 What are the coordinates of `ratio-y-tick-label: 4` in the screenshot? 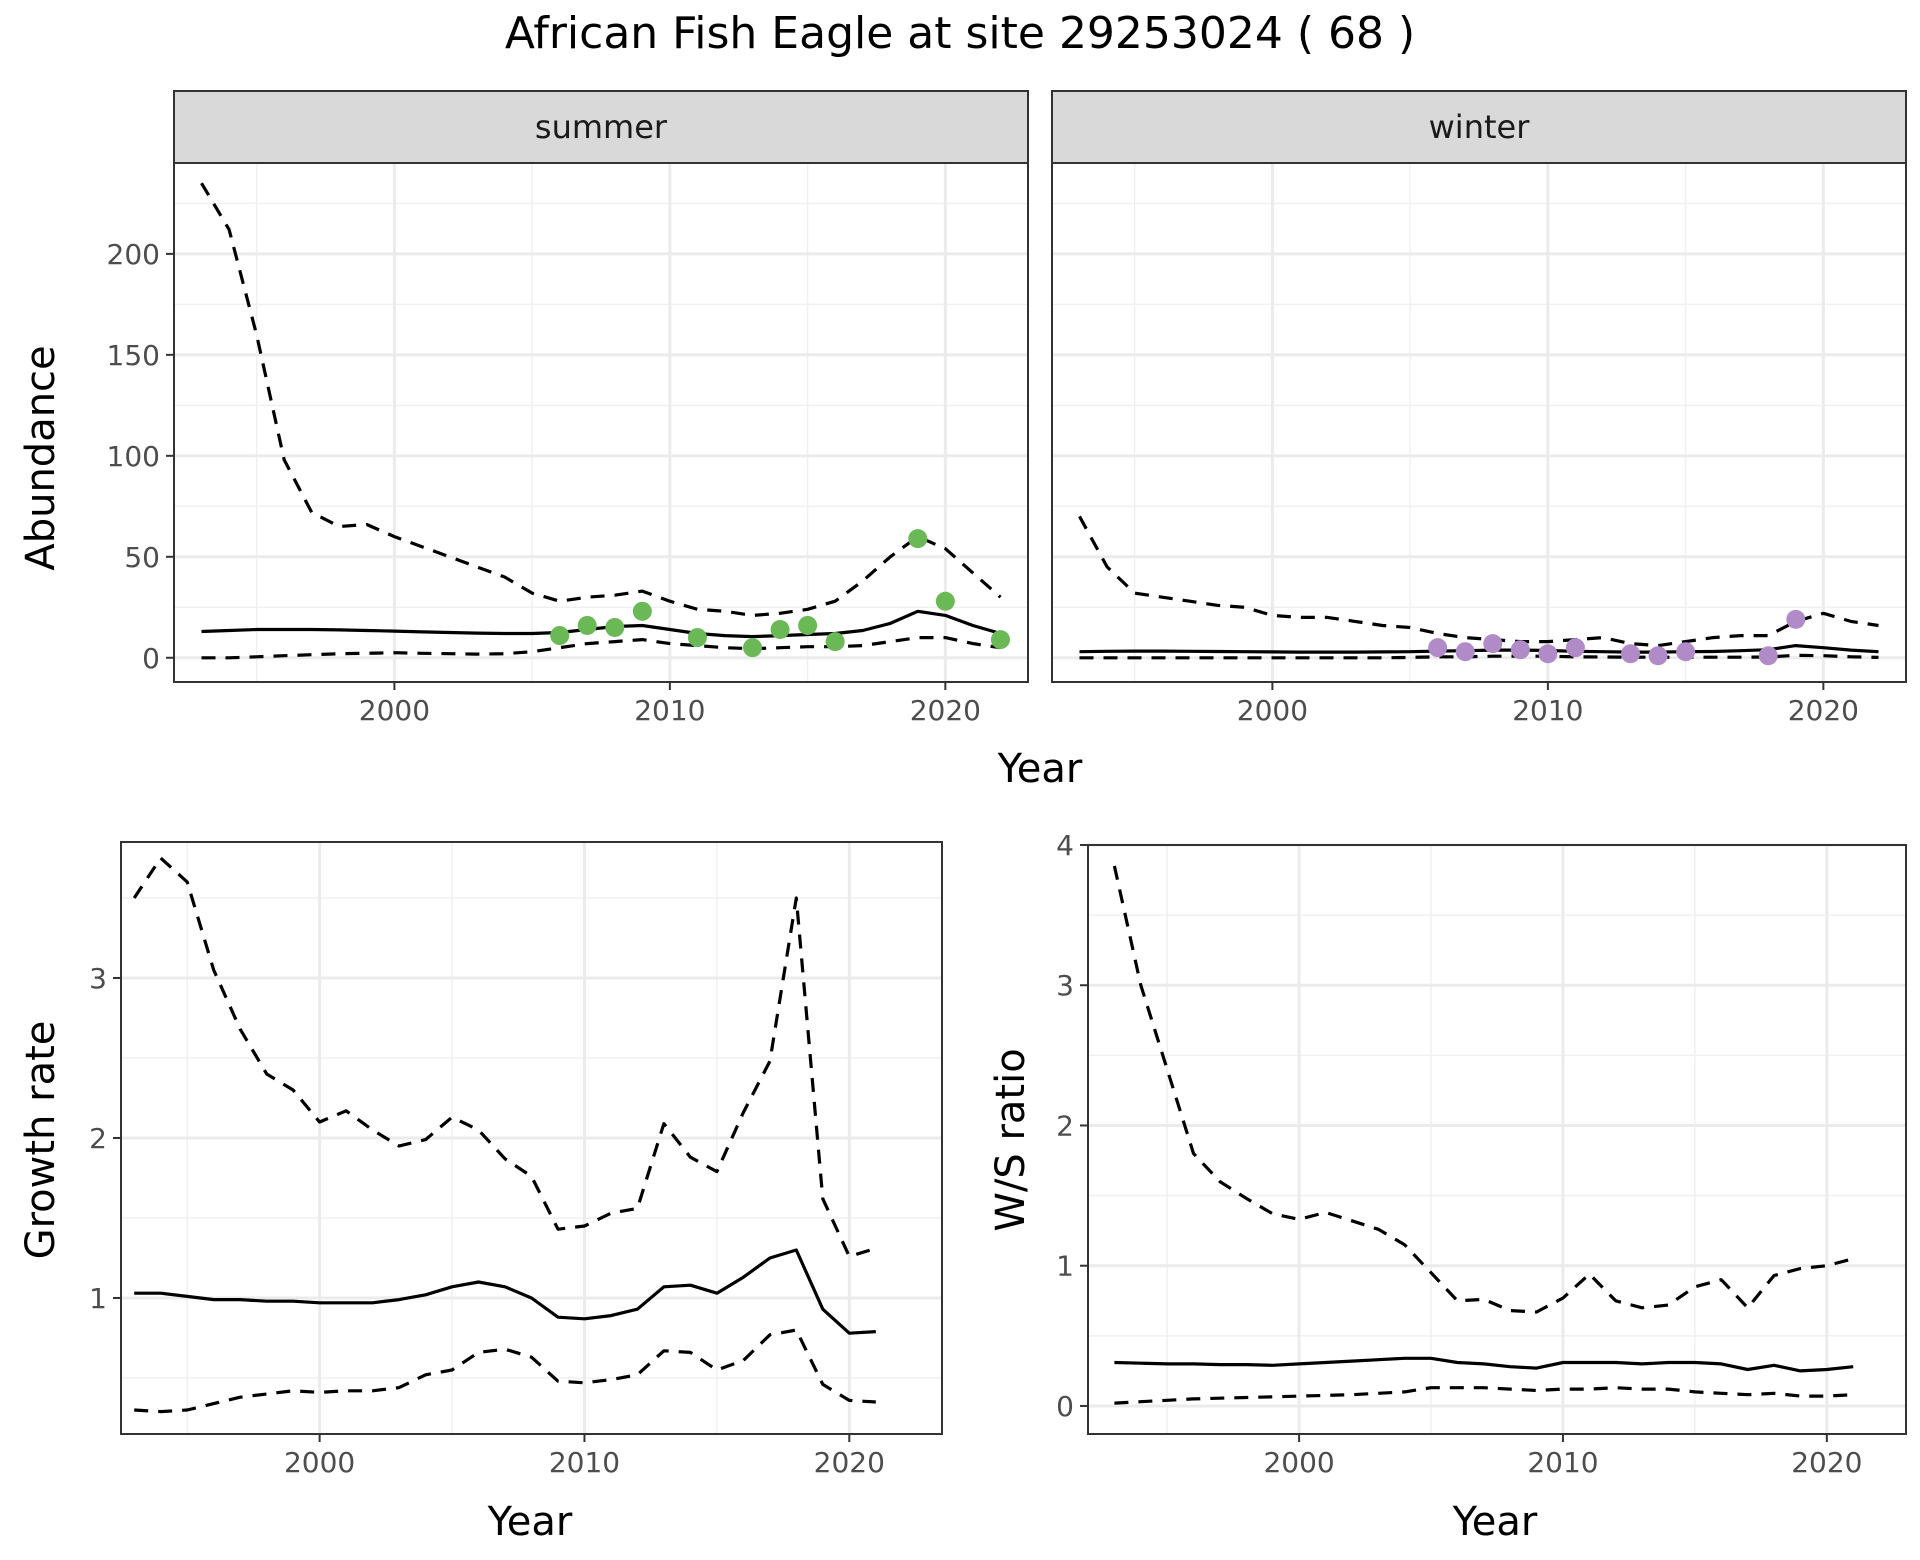 It's located at (1065, 845).